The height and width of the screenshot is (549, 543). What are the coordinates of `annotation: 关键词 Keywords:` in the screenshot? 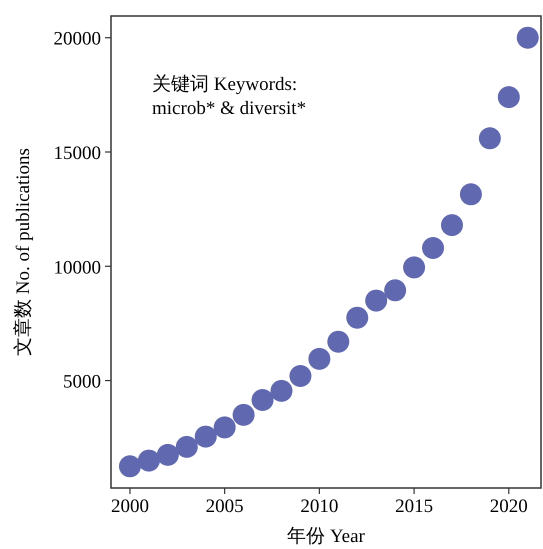 It's located at (225, 84).